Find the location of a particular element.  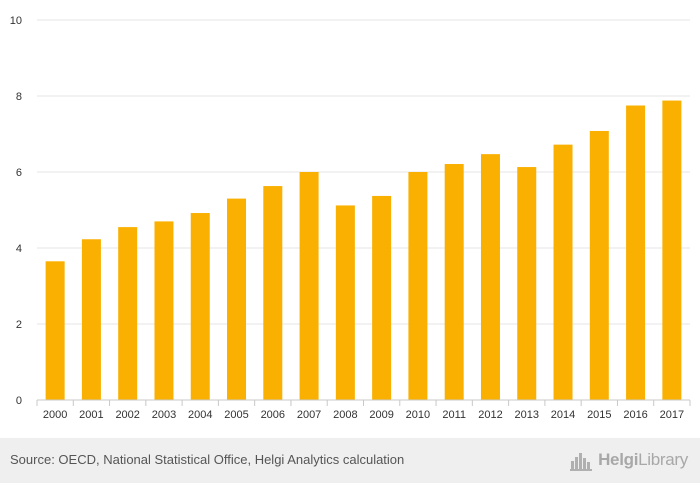

x-tick-label: 2013 is located at coordinates (527, 415).